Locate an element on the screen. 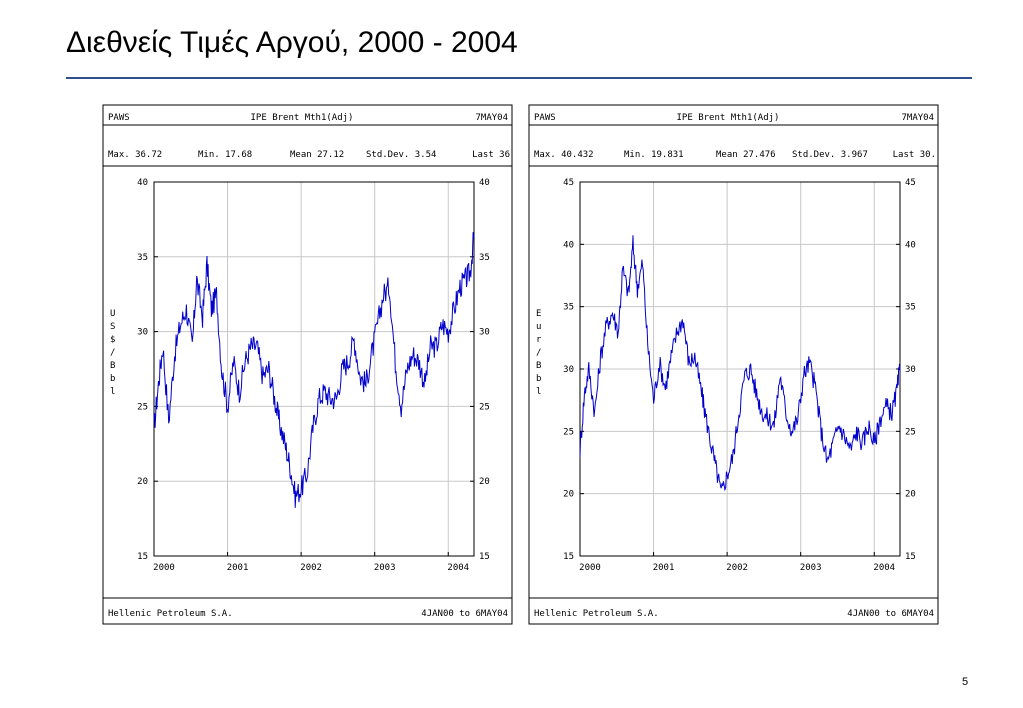  stat-mean: Mean 27.476 is located at coordinates (746, 155).